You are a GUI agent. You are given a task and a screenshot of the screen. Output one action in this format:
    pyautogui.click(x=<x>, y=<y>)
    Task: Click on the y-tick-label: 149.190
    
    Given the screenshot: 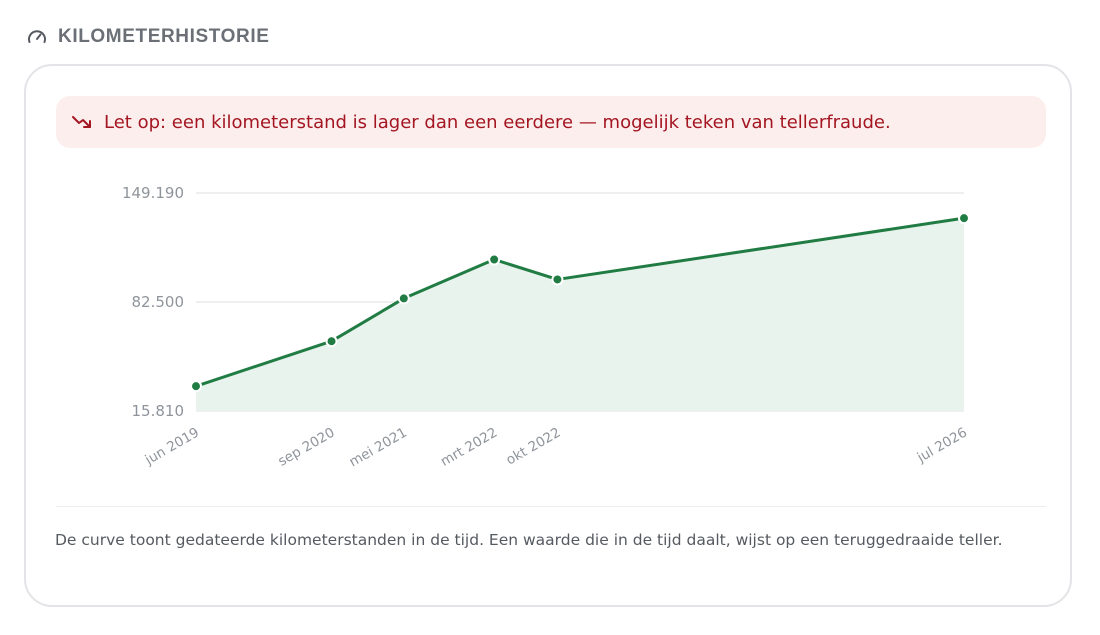 What is the action you would take?
    pyautogui.click(x=153, y=193)
    